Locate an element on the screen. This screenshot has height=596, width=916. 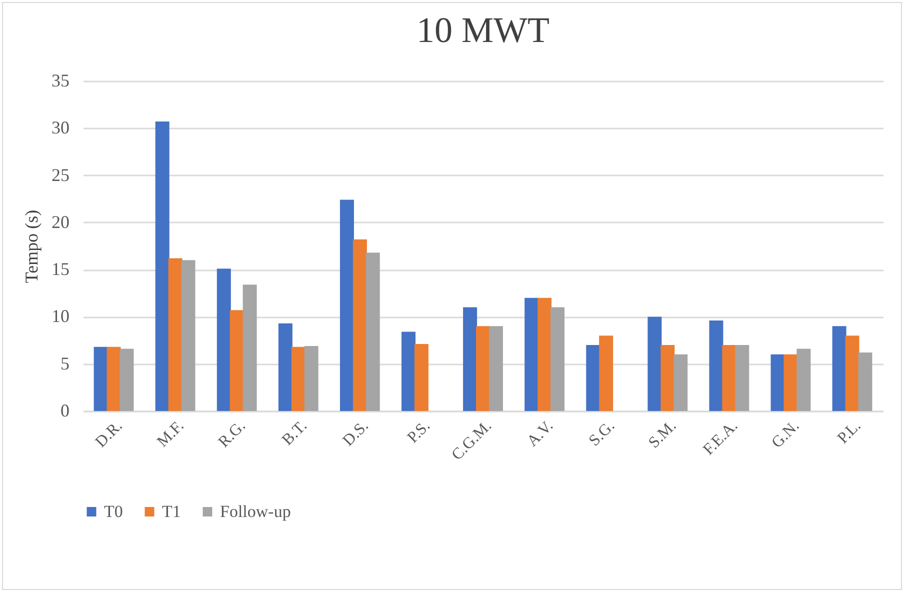
x-tick-label: P.S. is located at coordinates (419, 432).